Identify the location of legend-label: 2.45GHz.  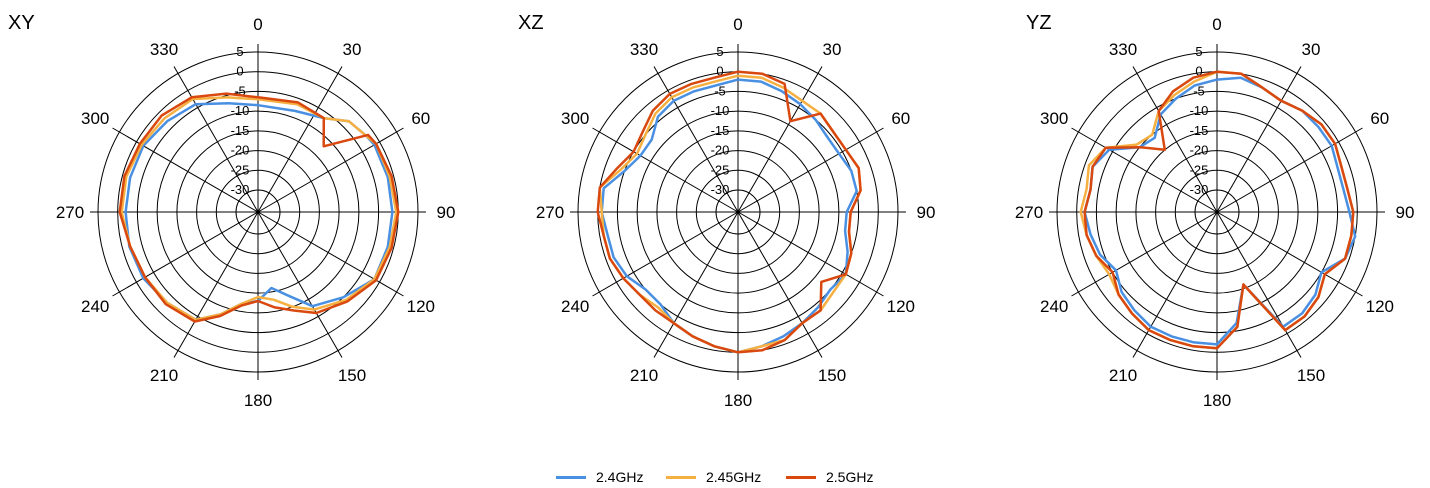
(734, 477).